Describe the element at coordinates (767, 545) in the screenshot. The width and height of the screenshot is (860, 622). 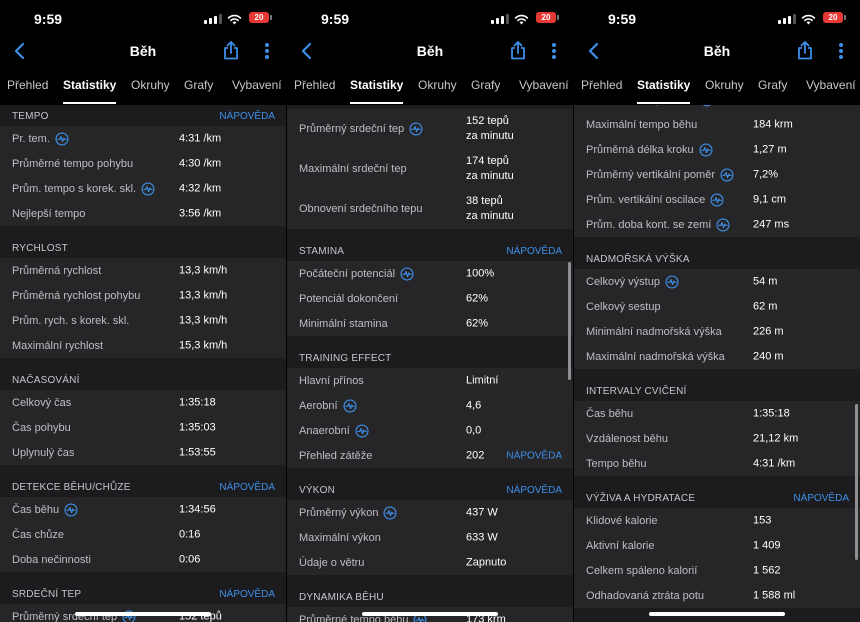
I see `stat-value: 1 409` at that location.